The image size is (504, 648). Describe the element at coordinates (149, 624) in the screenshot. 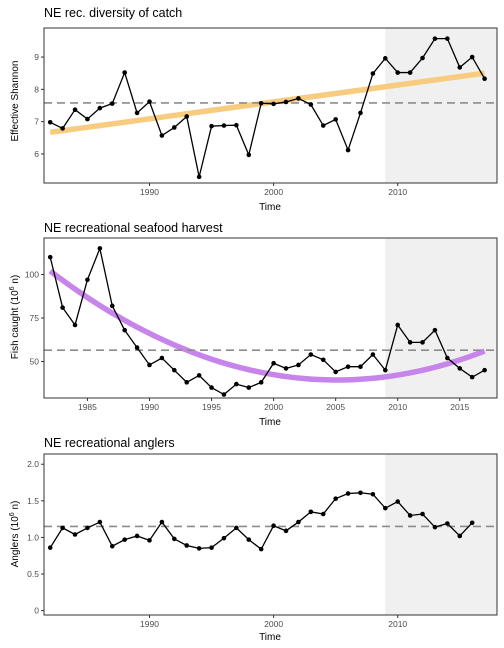

I see `panel-anglers-x-tick-label: 1990` at that location.